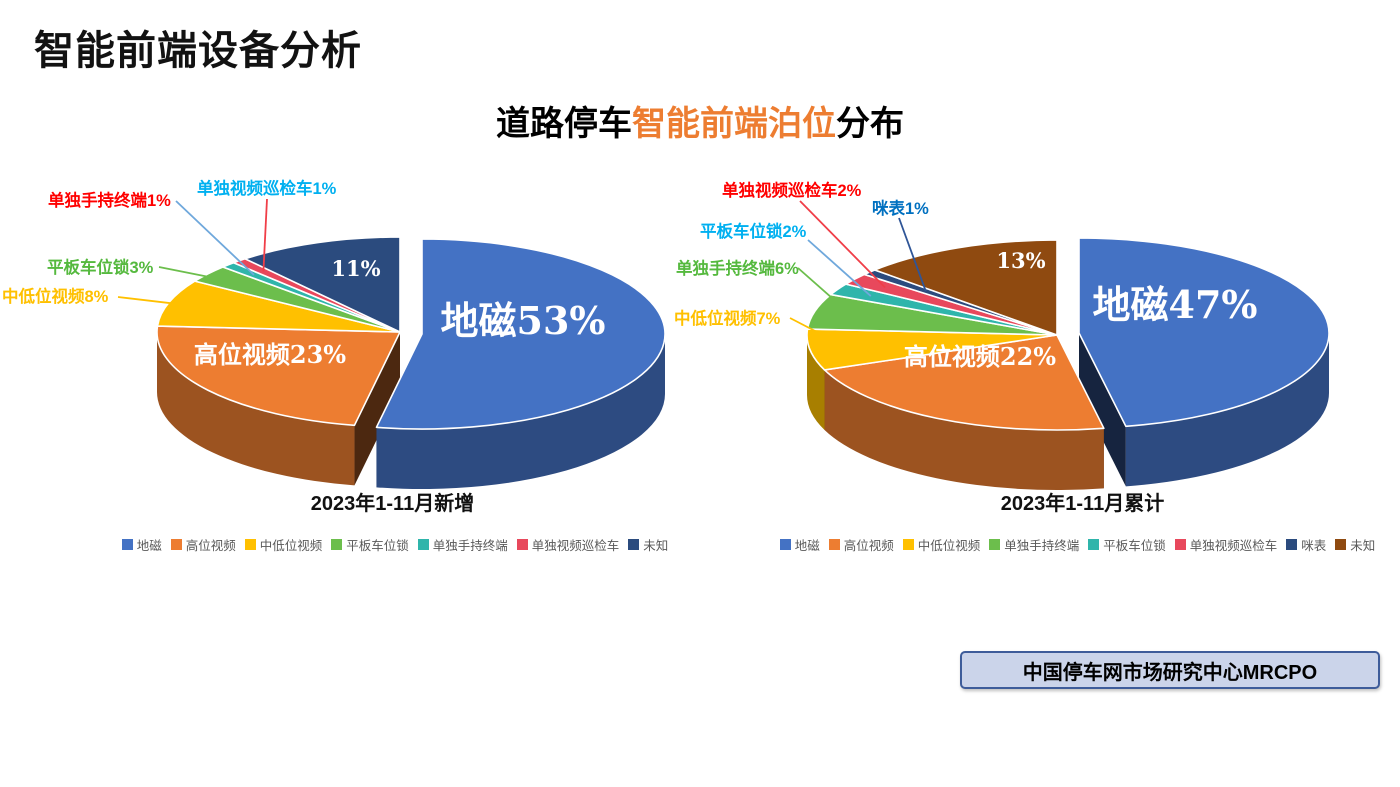  I want to click on pie-1-callout-label: 中低位视频7%, so click(727, 318).